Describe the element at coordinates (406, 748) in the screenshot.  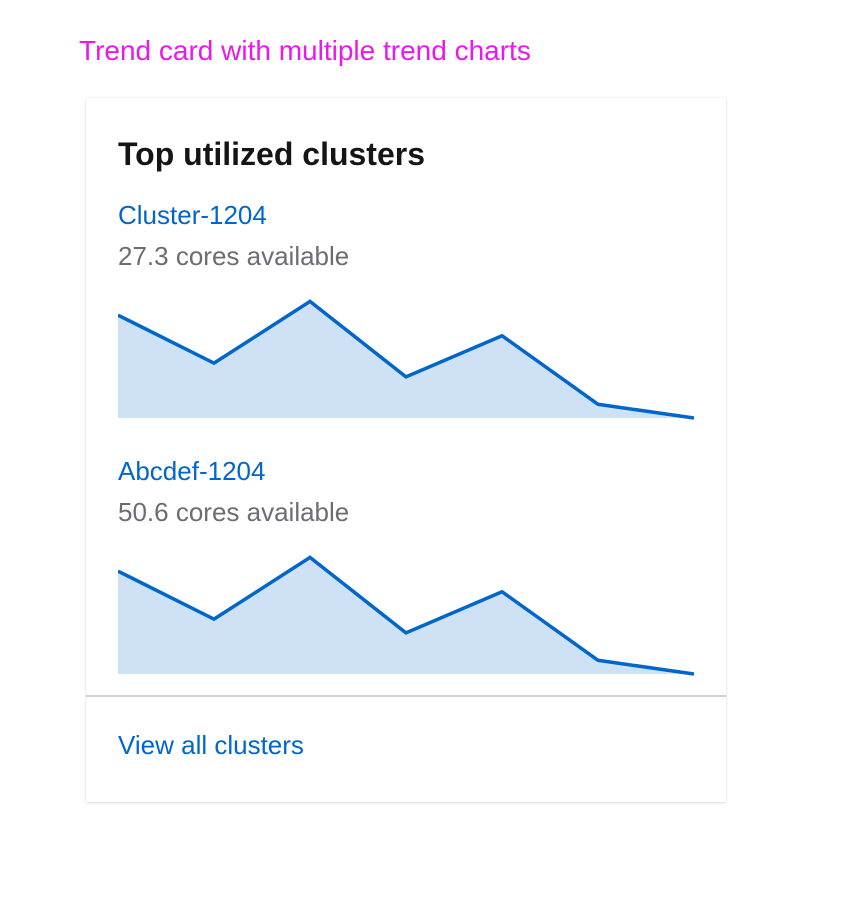
I see `card-footer: View all clusters` at that location.